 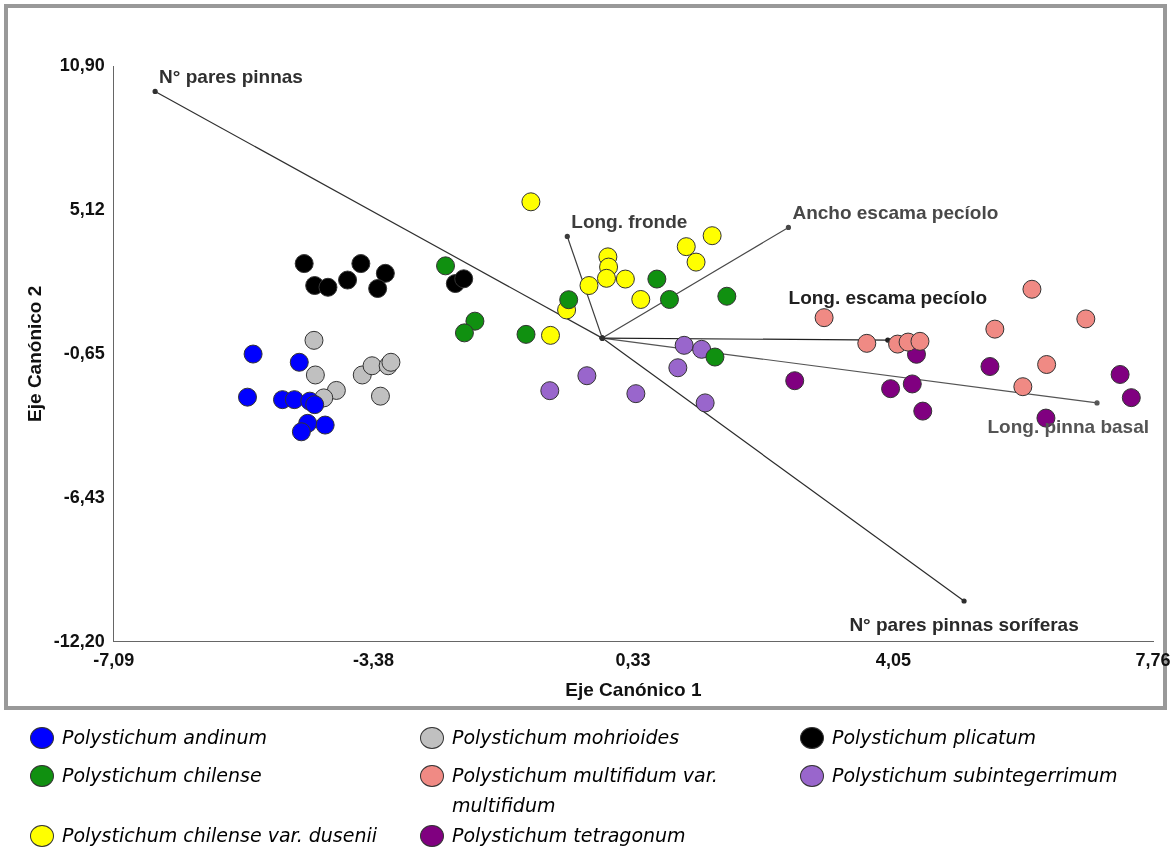 What do you see at coordinates (114, 660) in the screenshot?
I see `x-tick-label: -7,09` at bounding box center [114, 660].